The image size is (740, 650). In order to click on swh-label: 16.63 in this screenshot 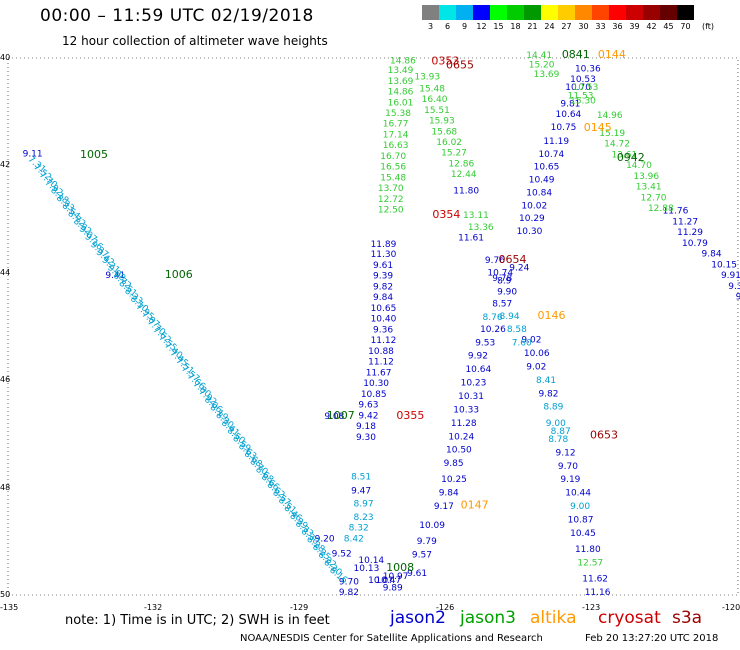, I will do `click(396, 146)`.